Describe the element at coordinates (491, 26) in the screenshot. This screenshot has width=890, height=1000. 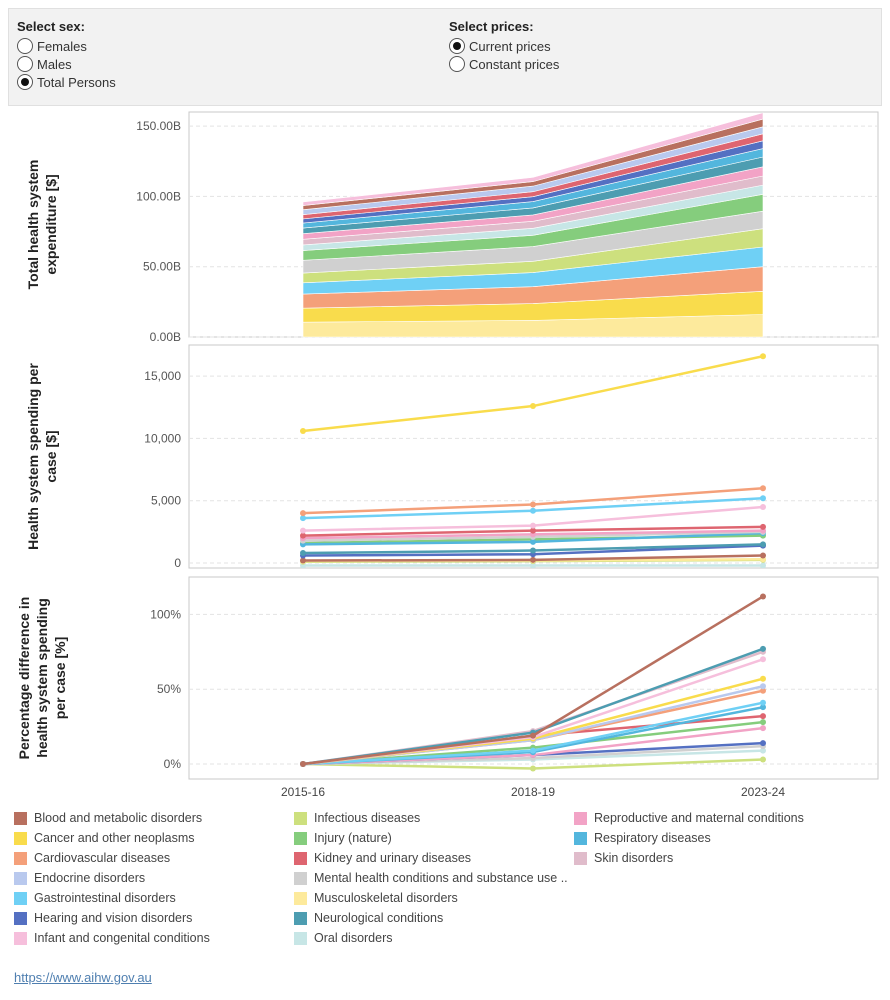
I see `prices-selector-title: Select prices:` at that location.